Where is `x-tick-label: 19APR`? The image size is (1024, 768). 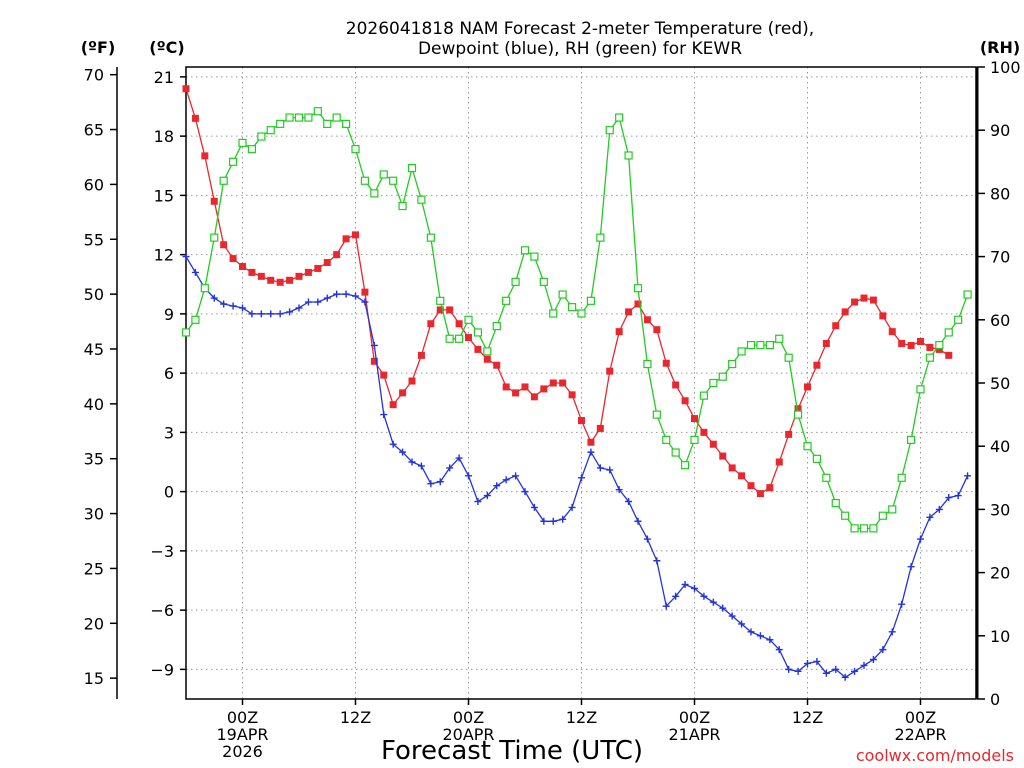 x-tick-label: 19APR is located at coordinates (242, 734).